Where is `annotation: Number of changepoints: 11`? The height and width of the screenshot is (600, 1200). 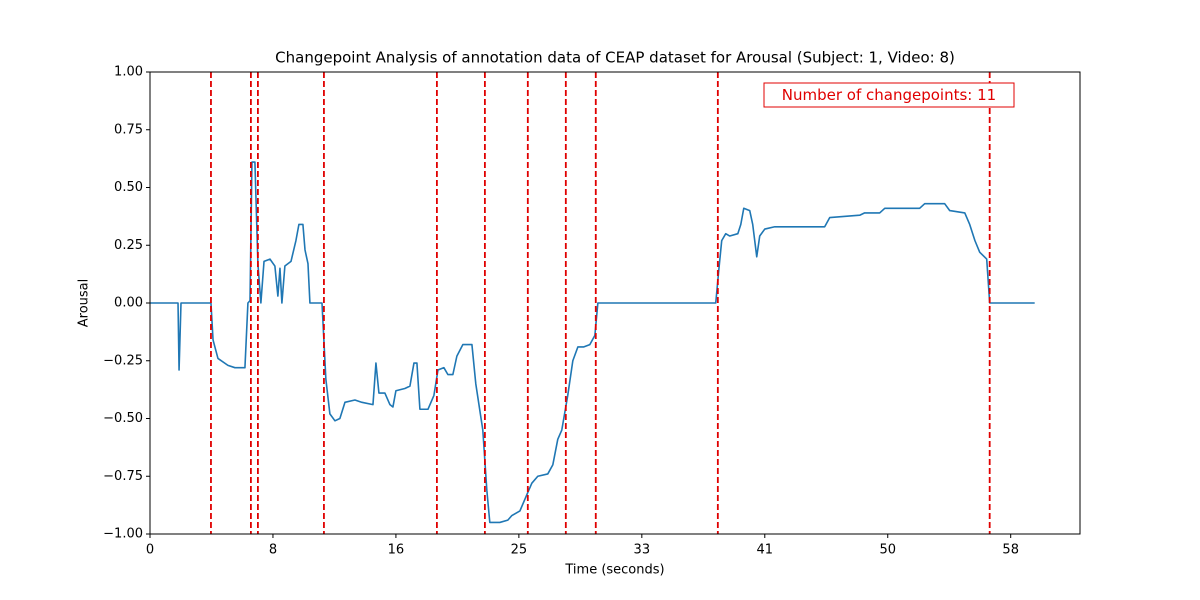 annotation: Number of changepoints: 11 is located at coordinates (889, 95).